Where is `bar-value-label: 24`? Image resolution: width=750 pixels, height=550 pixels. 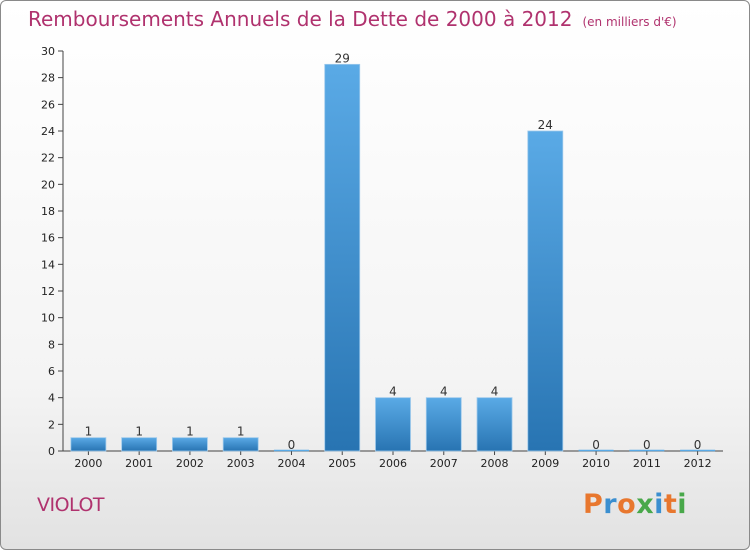 bar-value-label: 24 is located at coordinates (545, 125).